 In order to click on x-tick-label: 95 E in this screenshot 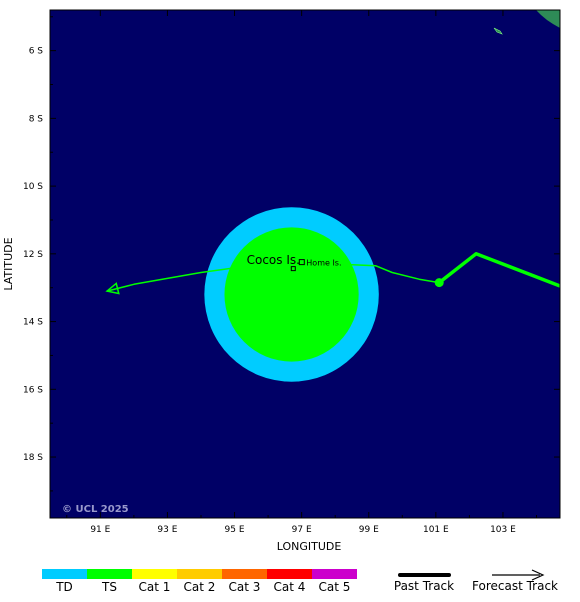, I will do `click(235, 530)`.